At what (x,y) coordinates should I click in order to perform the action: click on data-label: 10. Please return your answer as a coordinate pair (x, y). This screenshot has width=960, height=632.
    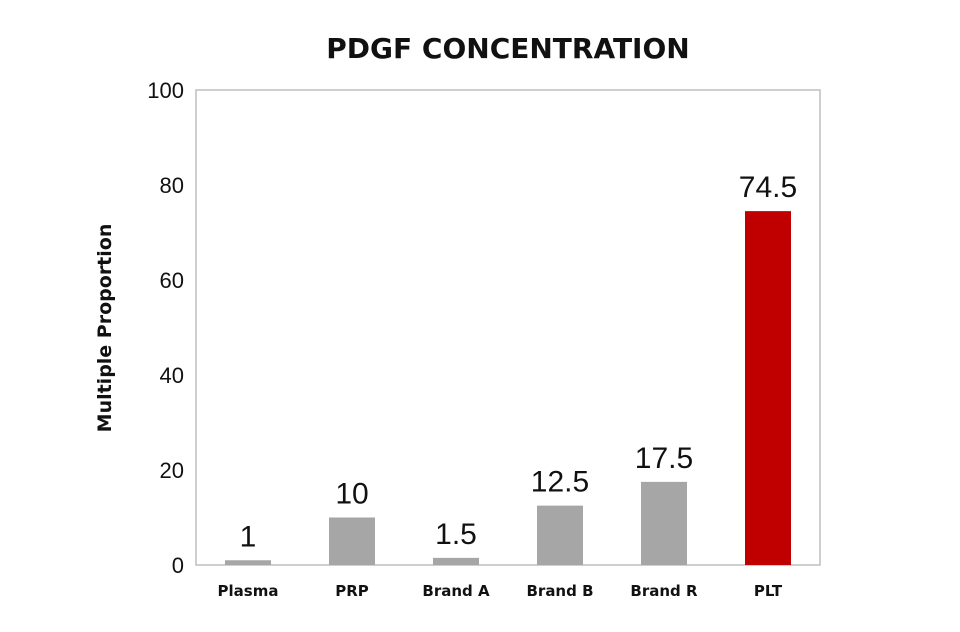
    Looking at the image, I should click on (351, 494).